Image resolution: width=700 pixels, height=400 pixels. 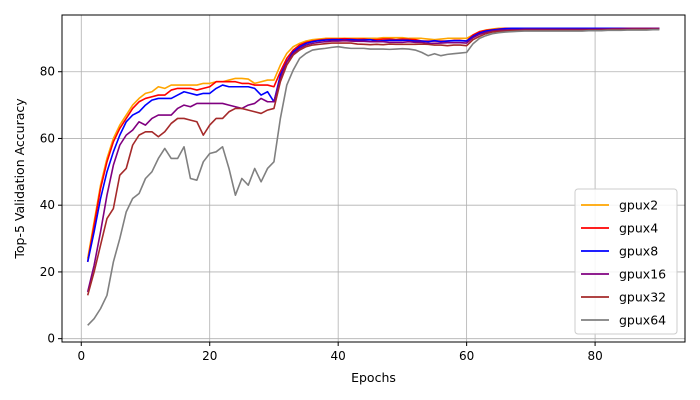 I want to click on y-tick-label: 80, so click(x=47, y=72).